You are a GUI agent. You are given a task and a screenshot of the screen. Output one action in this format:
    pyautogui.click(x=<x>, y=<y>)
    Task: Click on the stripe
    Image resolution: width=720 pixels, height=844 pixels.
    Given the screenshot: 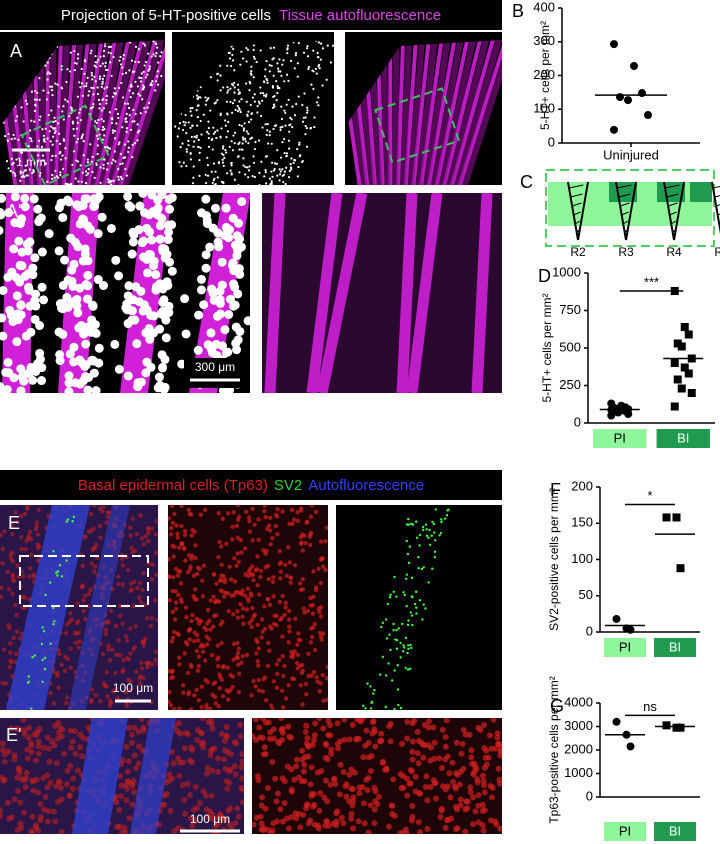 What is the action you would take?
    pyautogui.click(x=407, y=293)
    